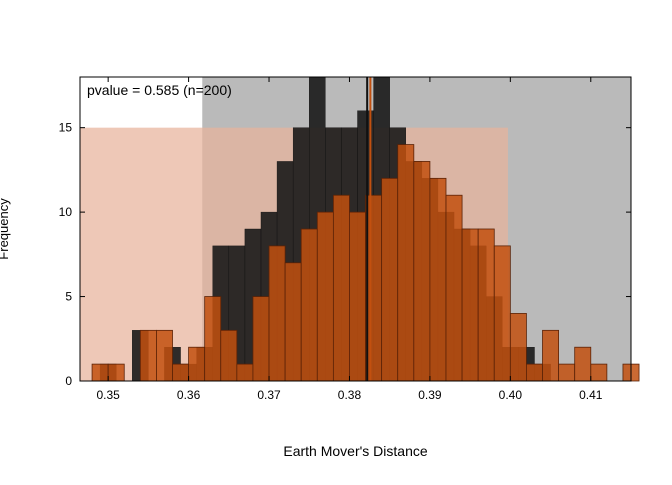  I want to click on y-axis-label: Frequency, so click(5, 229).